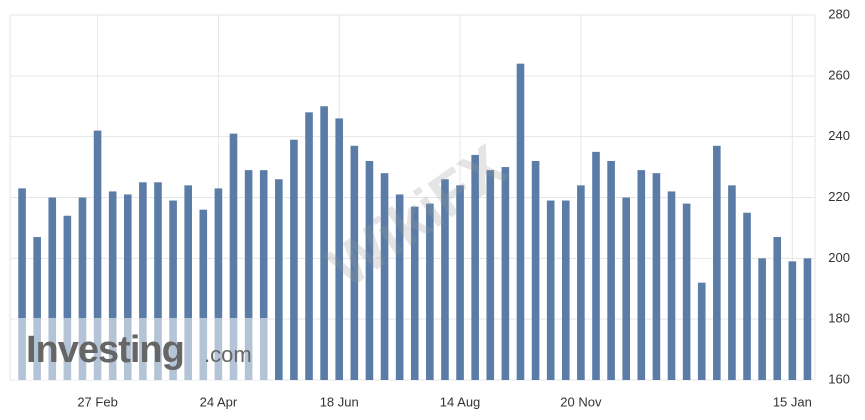 The image size is (865, 420). What do you see at coordinates (105, 350) in the screenshot?
I see `logo-name: Investing` at bounding box center [105, 350].